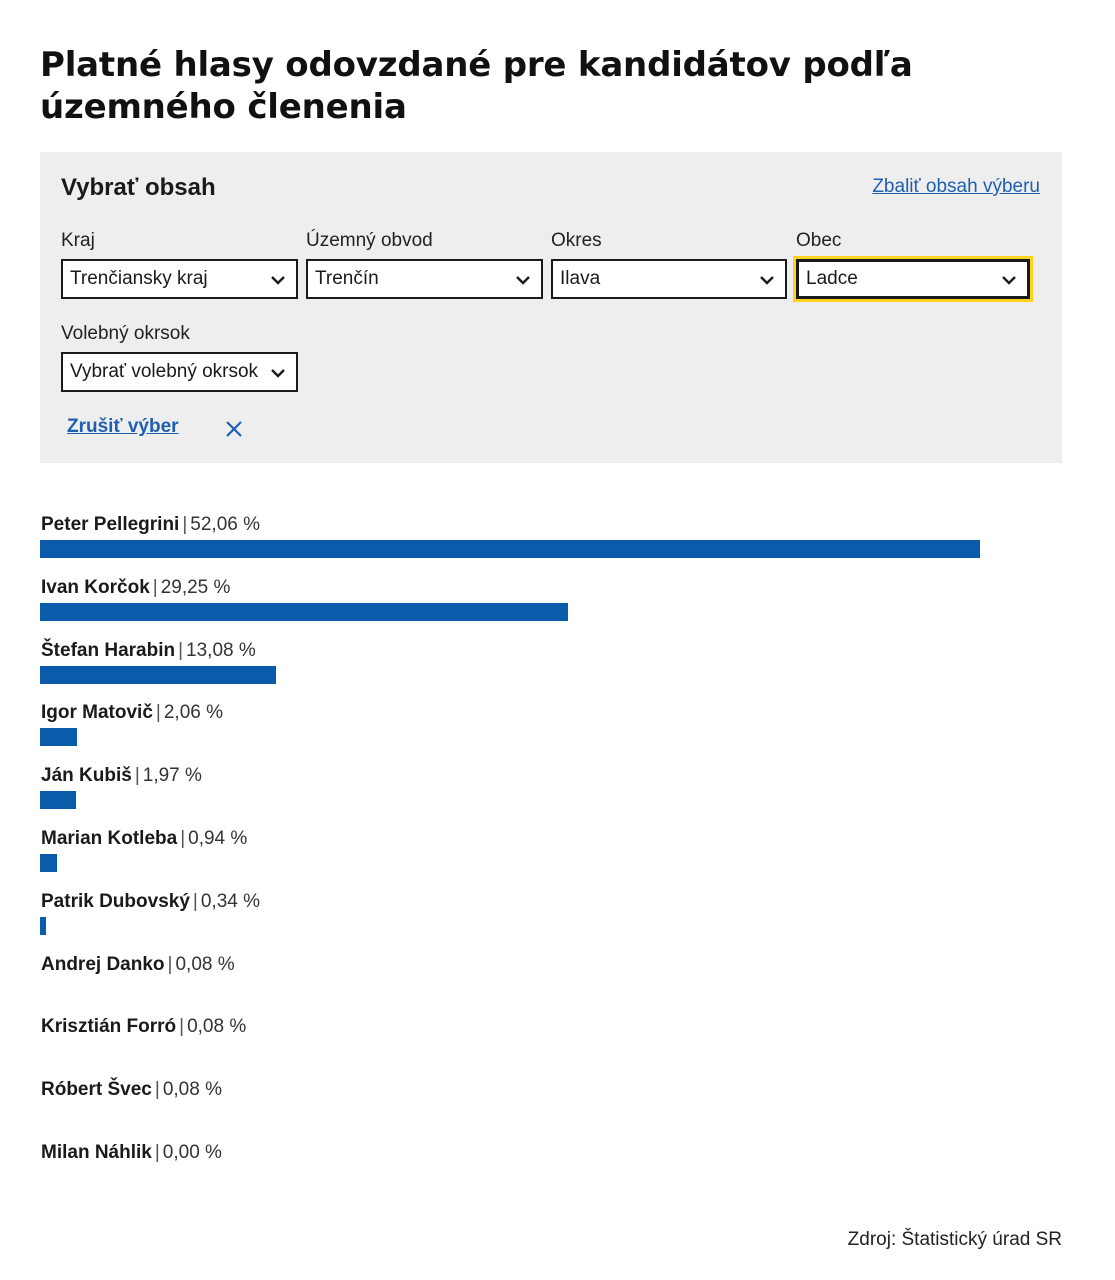  Describe the element at coordinates (956, 186) in the screenshot. I see `collapse-selection-link: Zbaliť obsah výberu` at that location.